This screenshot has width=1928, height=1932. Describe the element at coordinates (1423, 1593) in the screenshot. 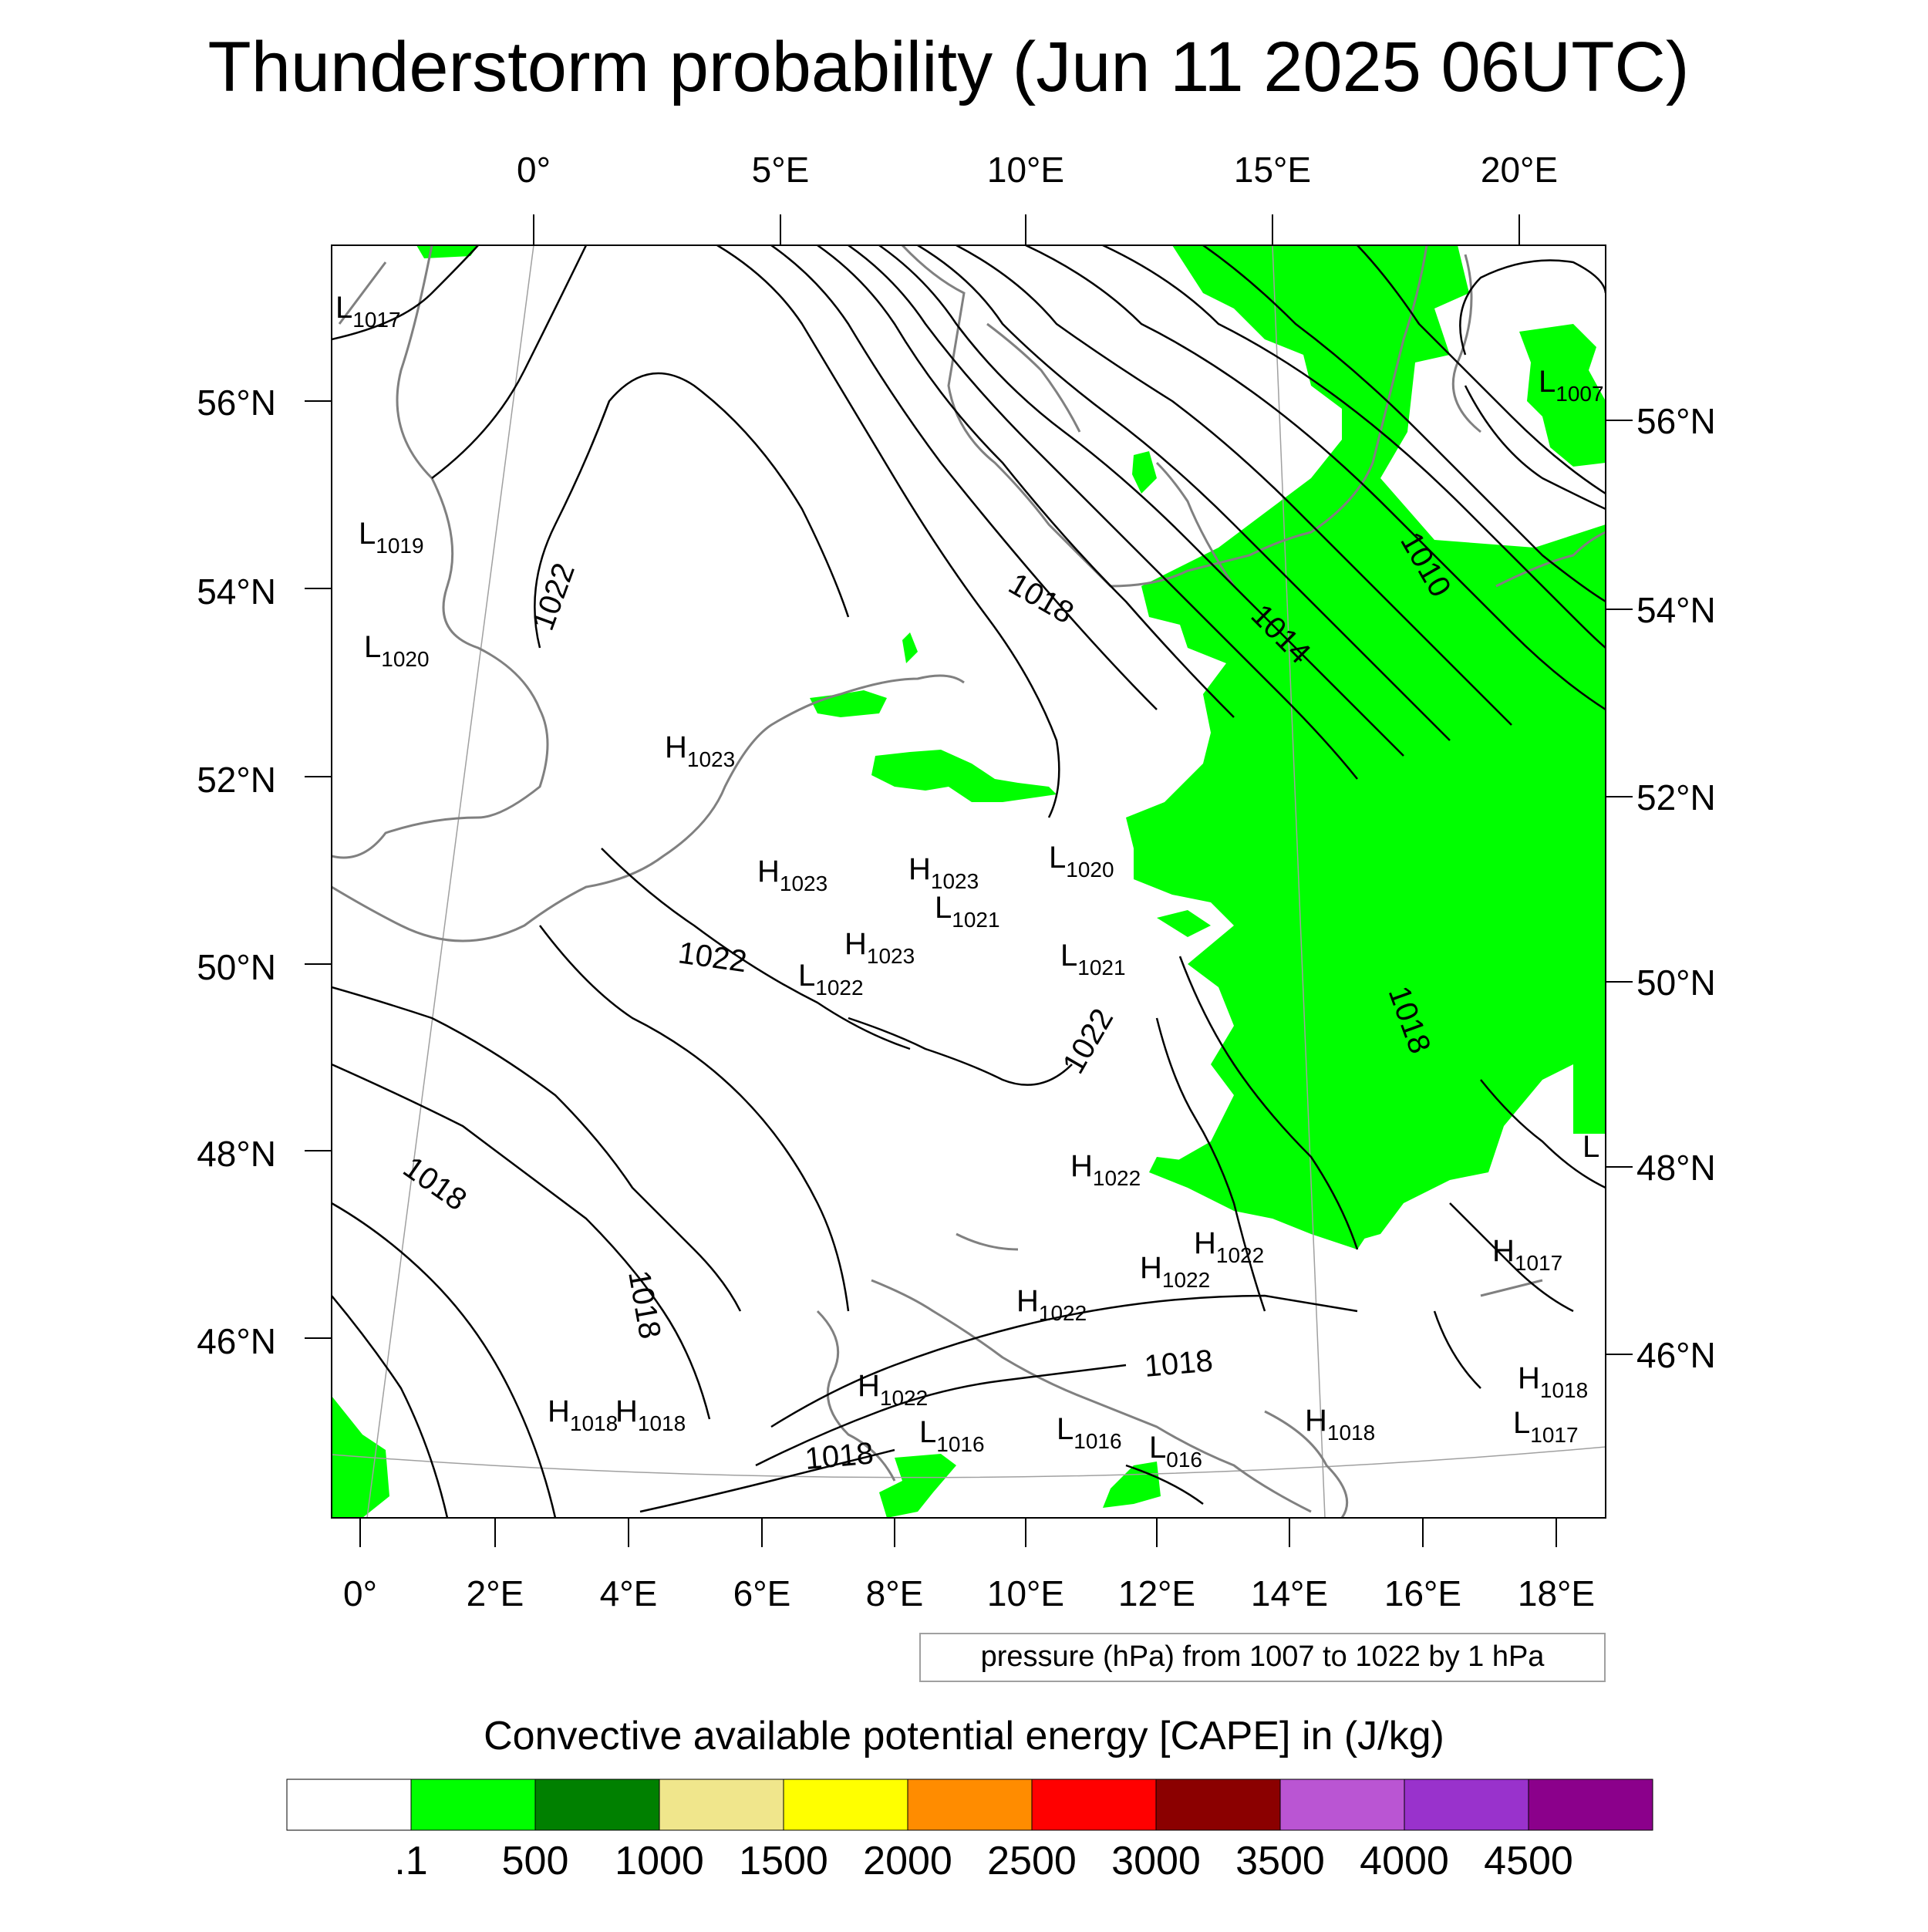

I see `bottom-lon-label: 16°E` at that location.